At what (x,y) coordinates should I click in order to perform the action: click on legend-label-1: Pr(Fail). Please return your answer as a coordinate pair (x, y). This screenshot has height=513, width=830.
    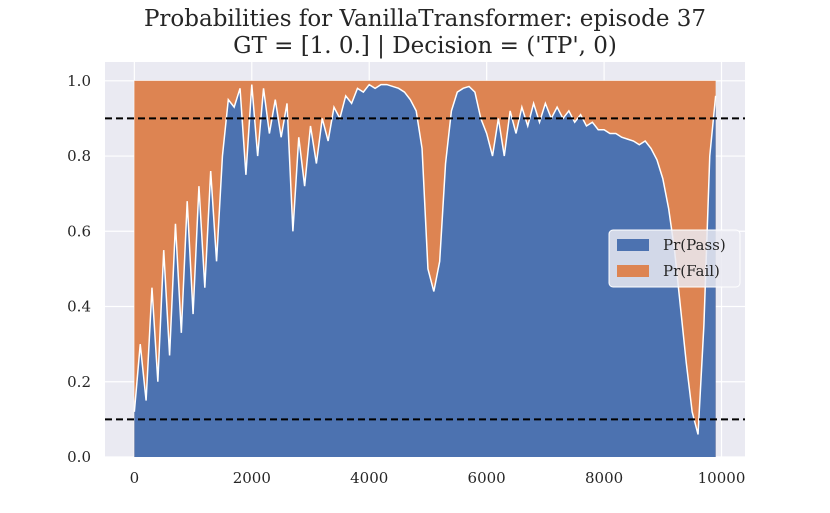
    Looking at the image, I should click on (691, 271).